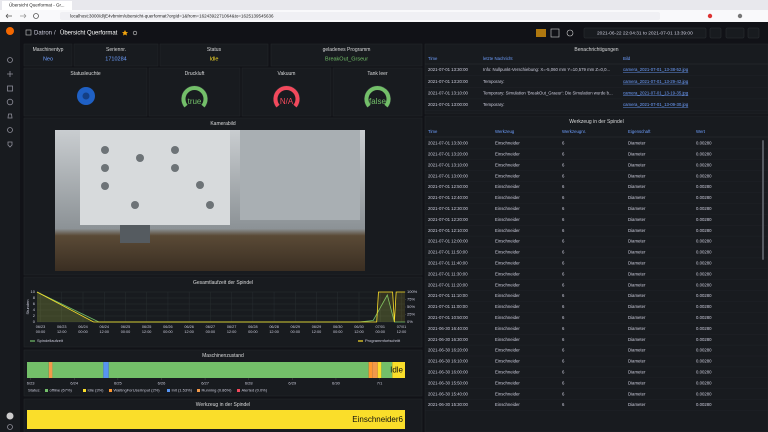 Image resolution: width=768 pixels, height=432 pixels. Describe the element at coordinates (541, 33) in the screenshot. I see `add-panel-button` at that location.